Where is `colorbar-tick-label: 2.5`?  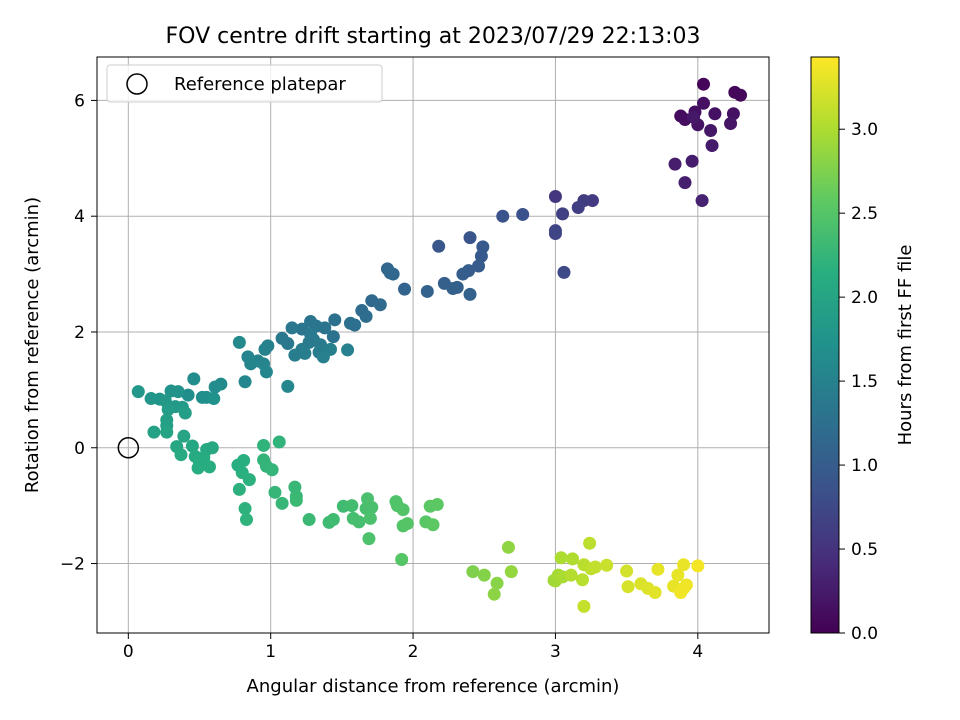
colorbar-tick-label: 2.5 is located at coordinates (864, 214).